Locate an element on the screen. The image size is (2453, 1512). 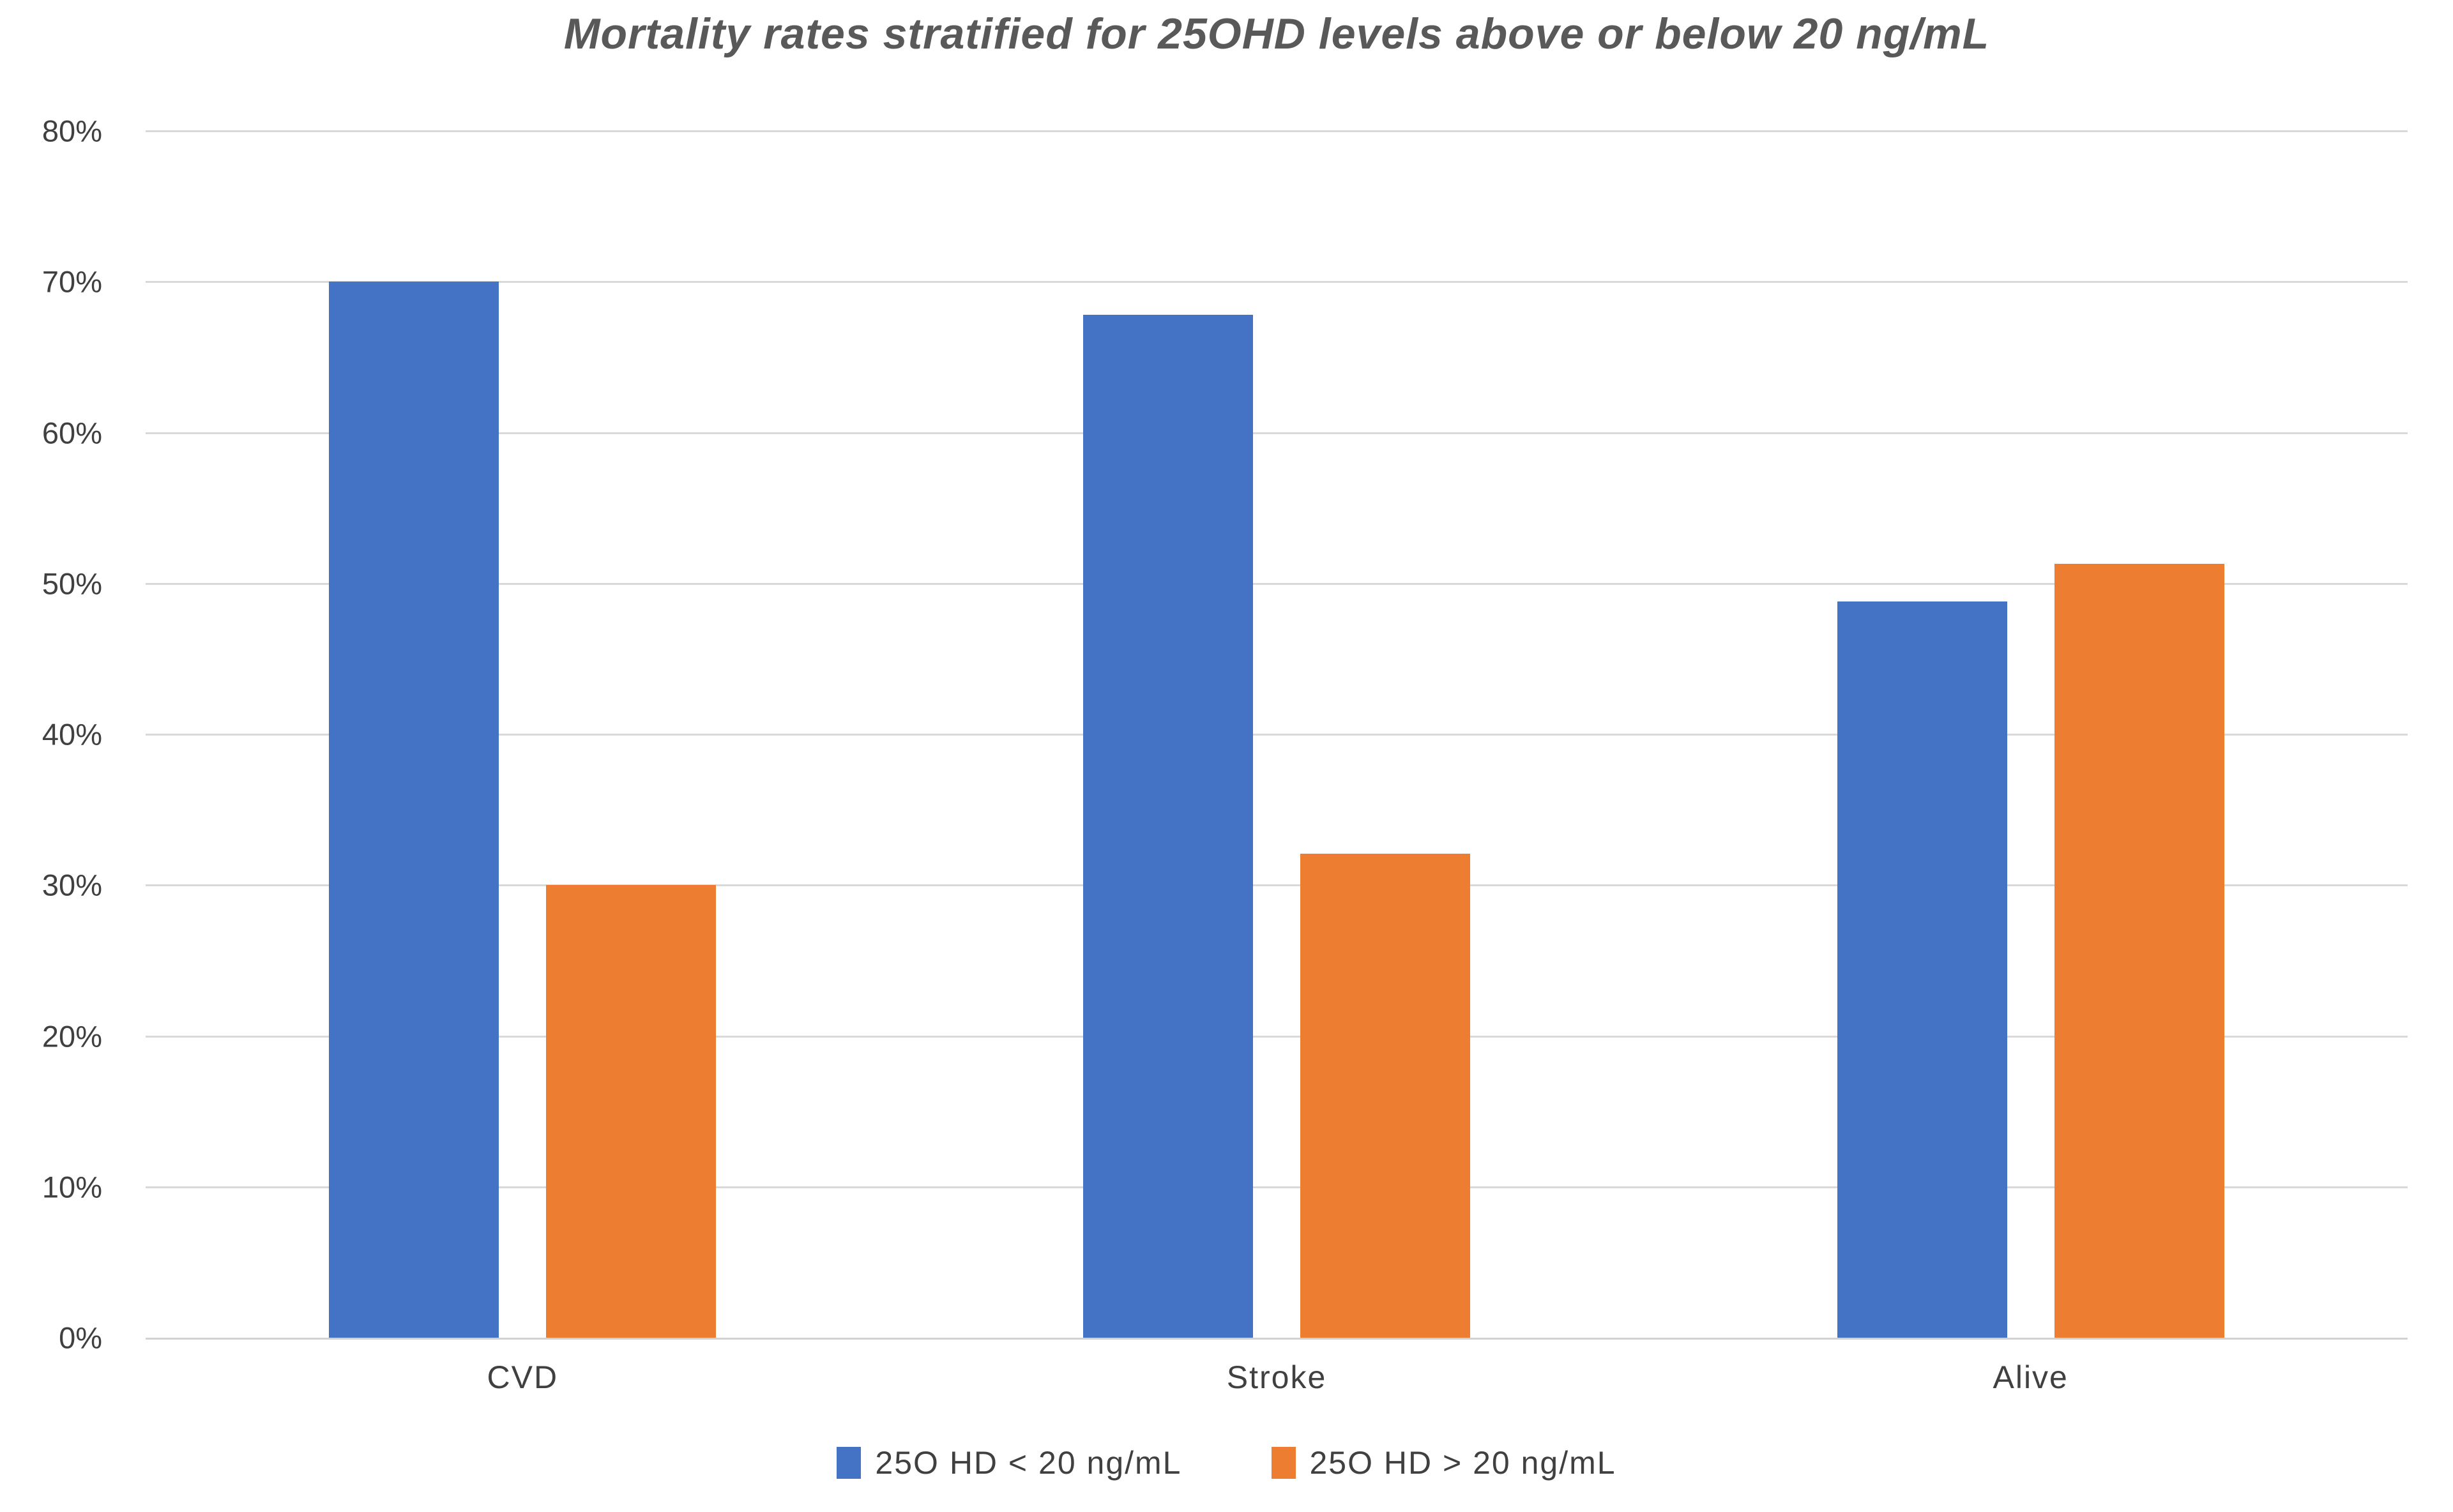
legend-item-series-1: 25O HD < 20 ng/mL is located at coordinates (1009, 1462).